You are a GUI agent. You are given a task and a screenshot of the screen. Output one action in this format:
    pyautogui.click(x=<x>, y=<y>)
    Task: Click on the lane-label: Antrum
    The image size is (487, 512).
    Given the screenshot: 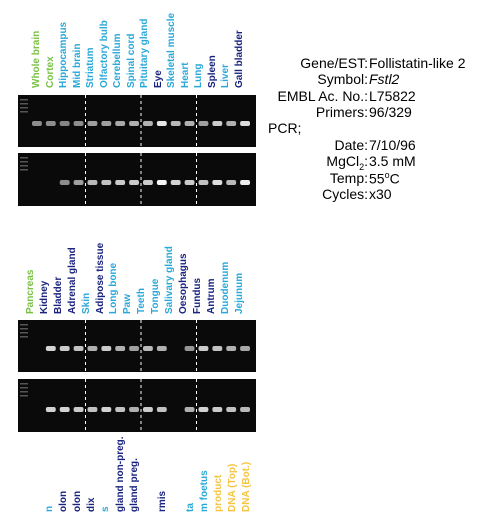 What is the action you would take?
    pyautogui.click(x=211, y=296)
    